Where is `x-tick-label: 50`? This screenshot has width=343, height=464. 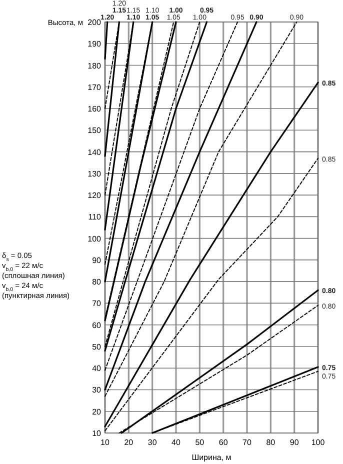 x-tick-label: 50 is located at coordinates (200, 442).